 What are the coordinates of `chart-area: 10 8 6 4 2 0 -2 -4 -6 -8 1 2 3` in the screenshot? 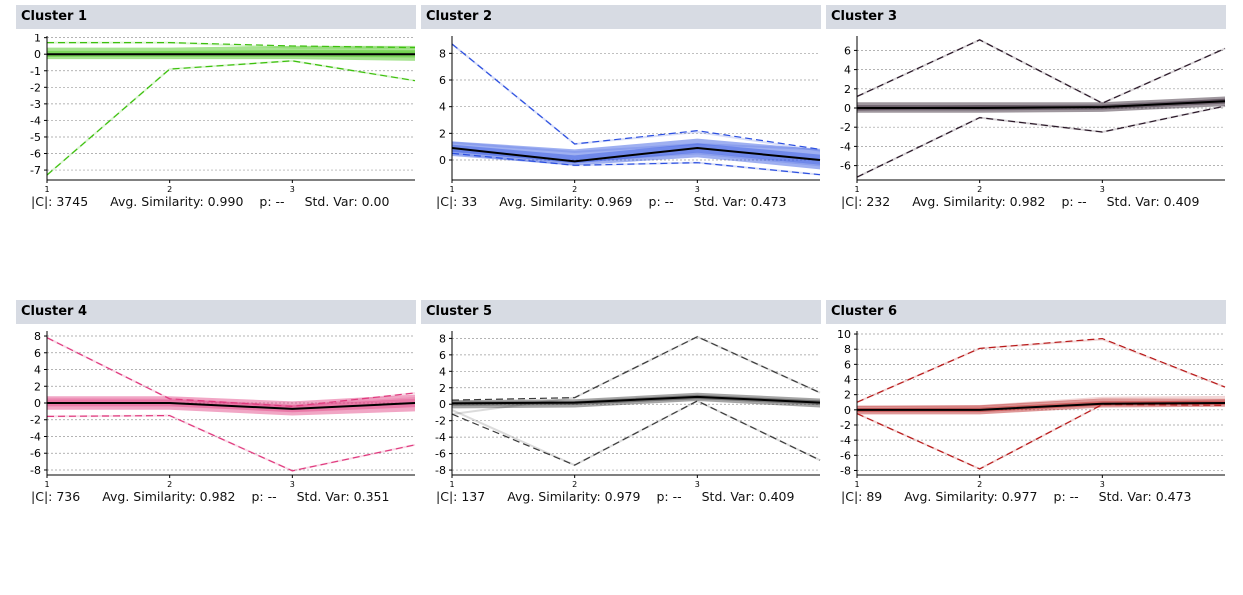 It's located at (1026, 408).